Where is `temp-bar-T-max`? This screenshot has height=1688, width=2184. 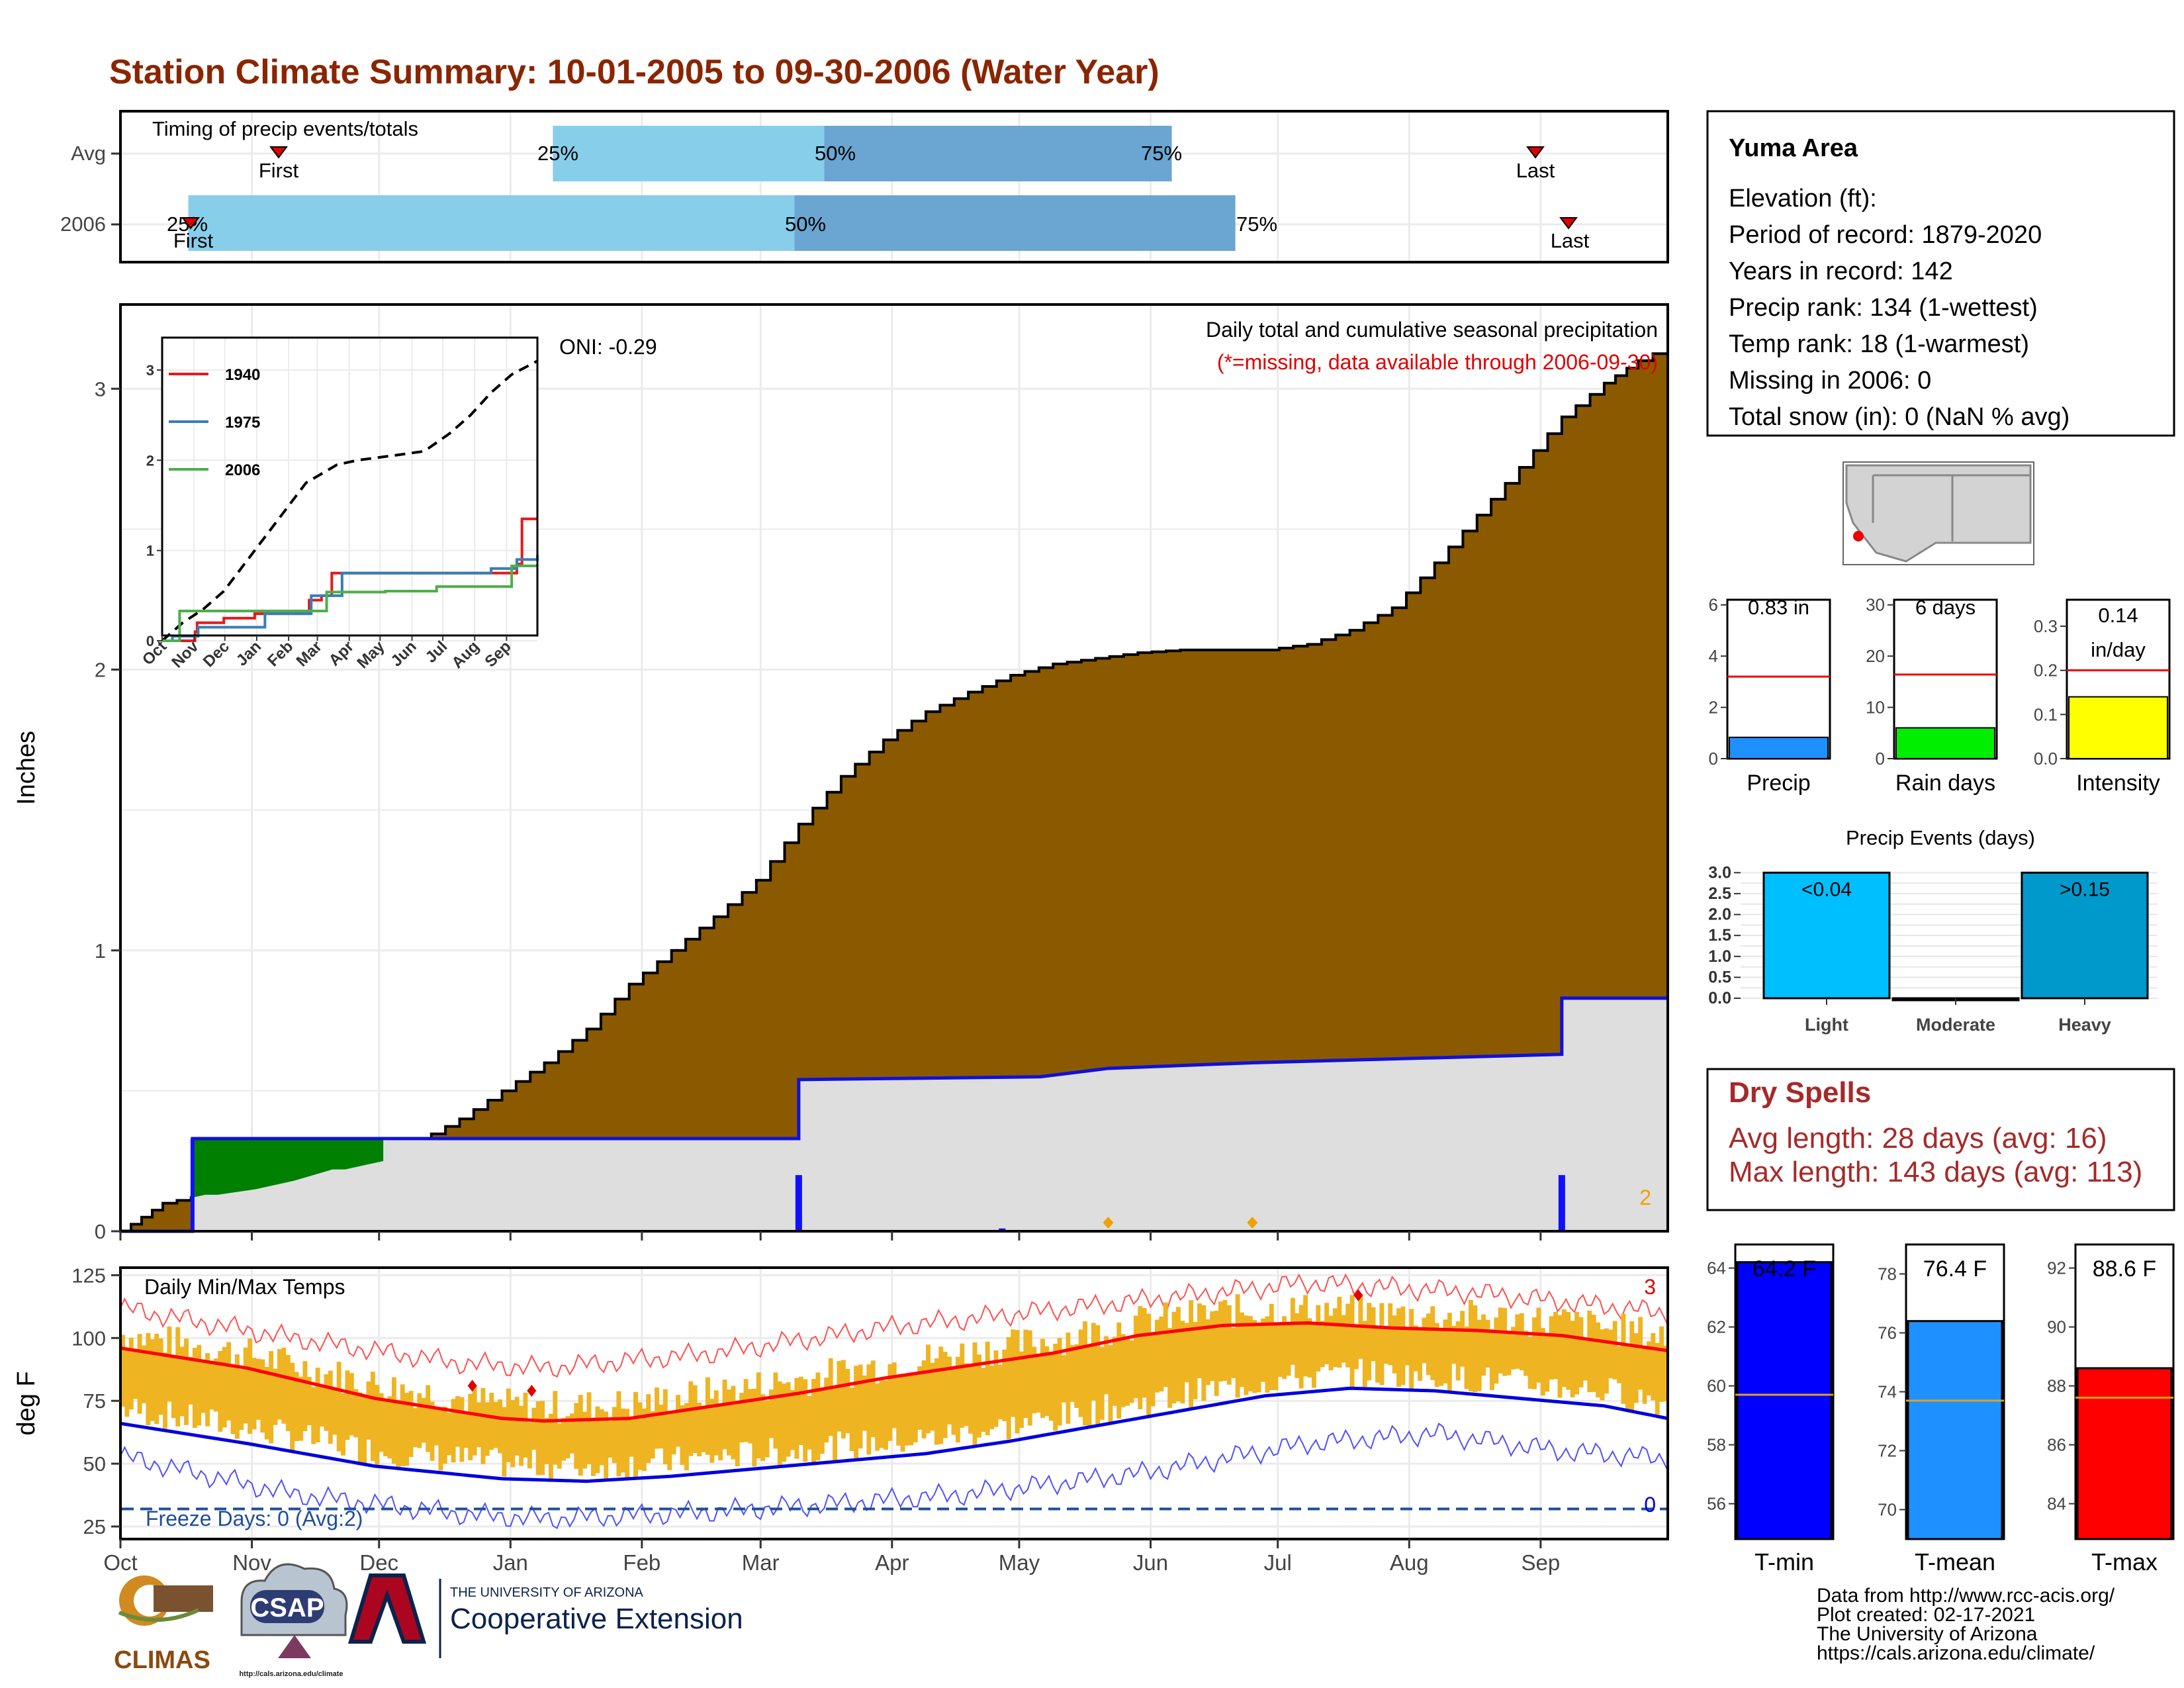 temp-bar-T-max is located at coordinates (2124, 1453).